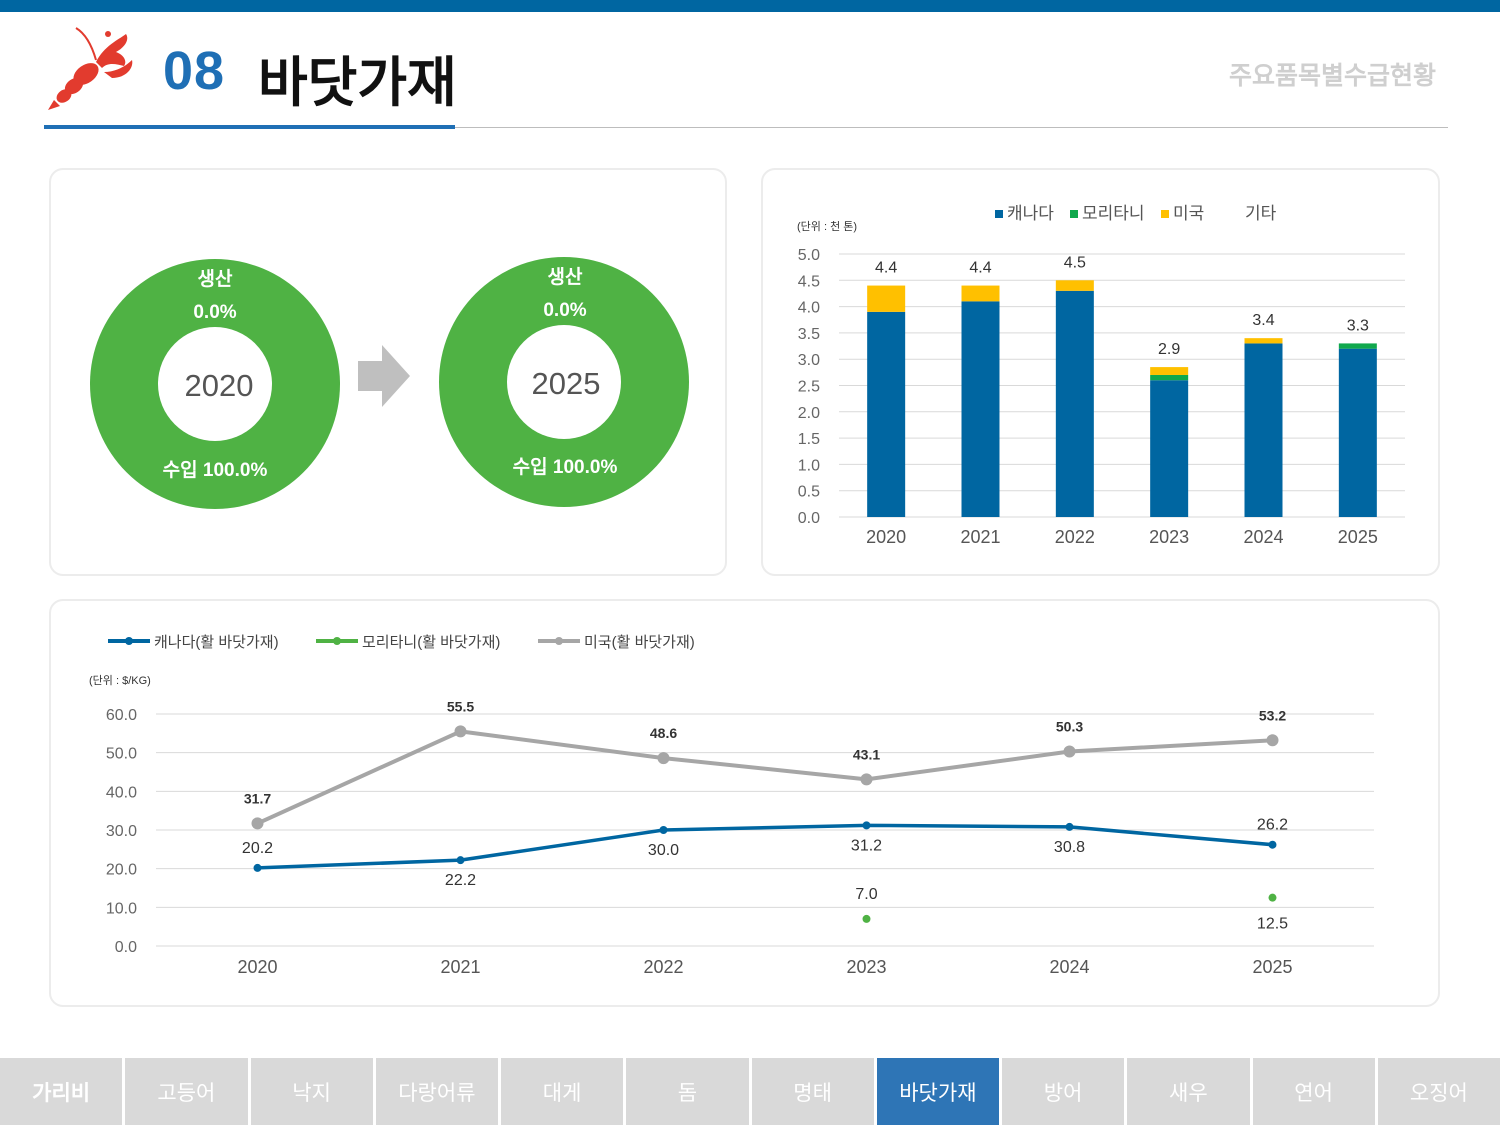 This screenshot has width=1500, height=1125. I want to click on y-tick-label: 20.0, so click(121, 870).